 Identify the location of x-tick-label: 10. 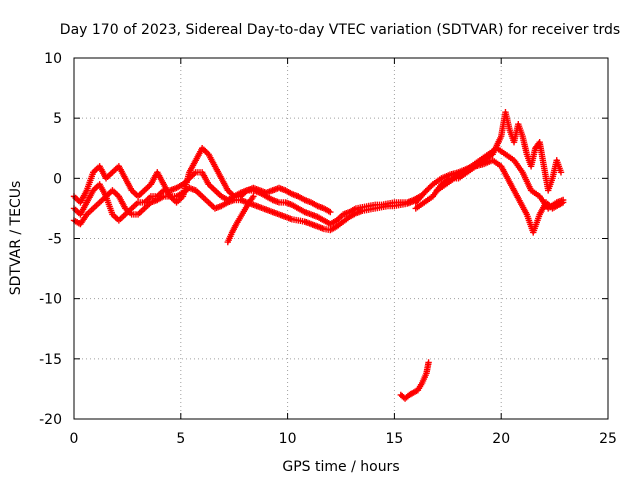
(288, 439).